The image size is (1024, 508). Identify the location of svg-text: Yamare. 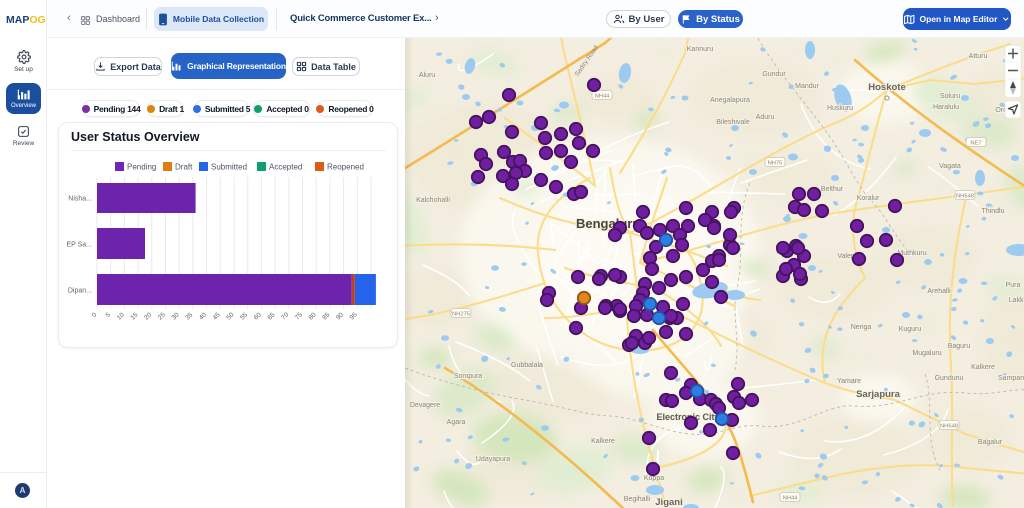
(849, 381).